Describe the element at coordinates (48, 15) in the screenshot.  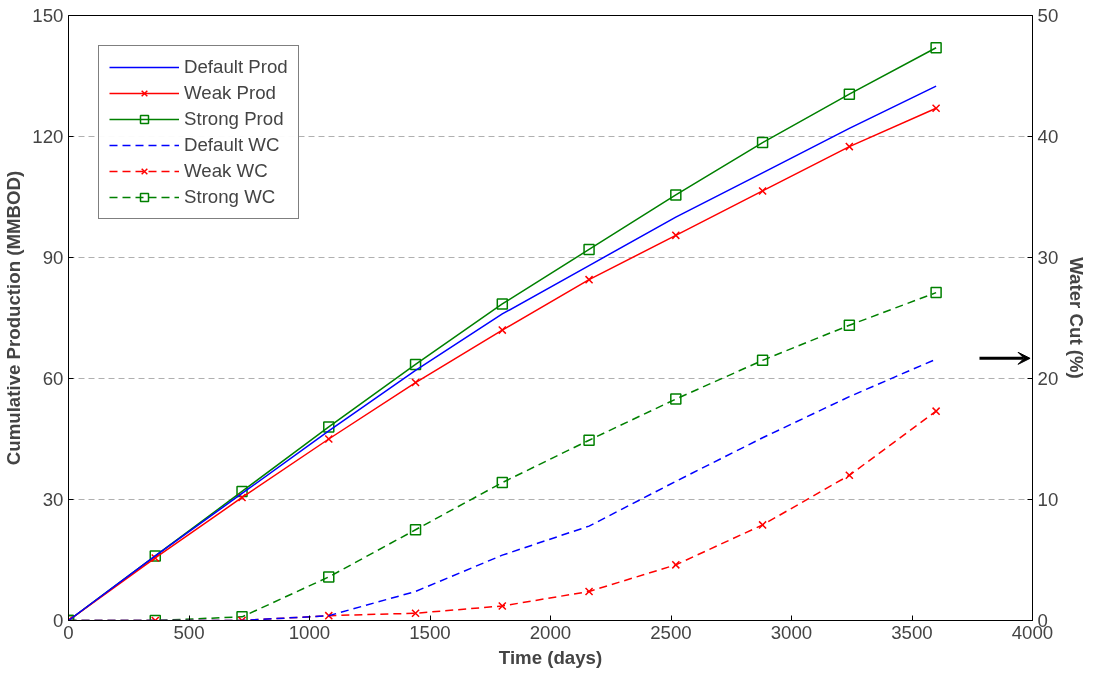
I see `y-tick-label: 150` at that location.